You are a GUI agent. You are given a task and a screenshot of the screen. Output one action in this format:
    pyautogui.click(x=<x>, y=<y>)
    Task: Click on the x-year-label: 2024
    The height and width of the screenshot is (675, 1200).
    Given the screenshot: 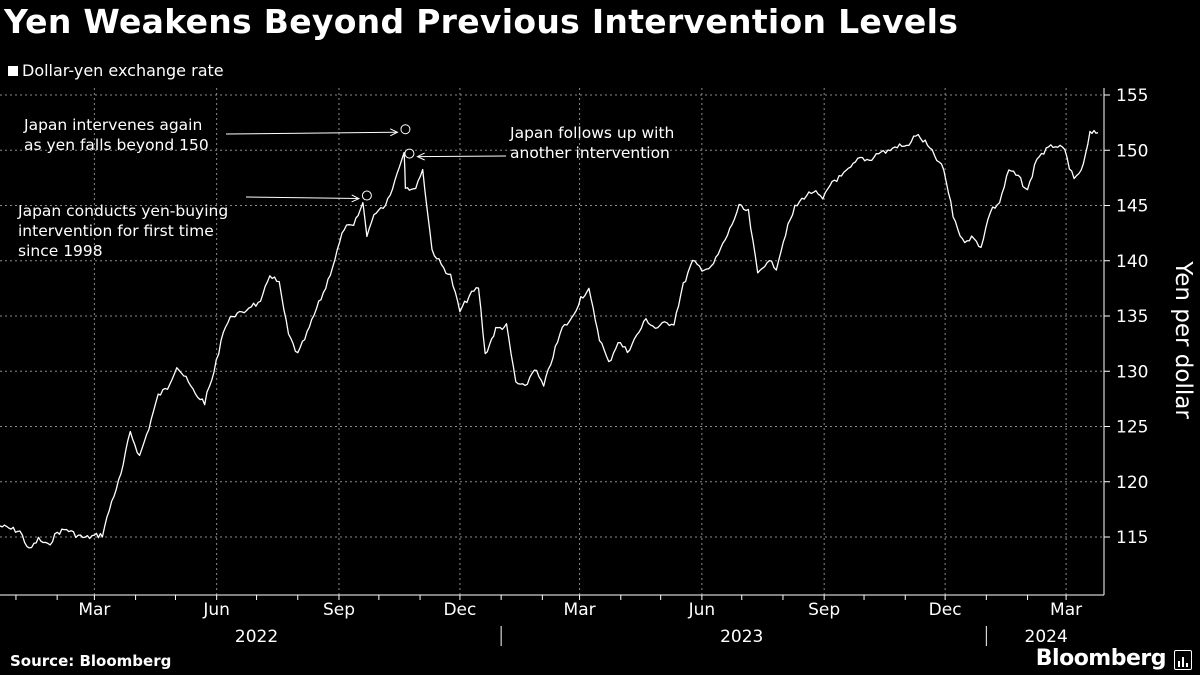 What is the action you would take?
    pyautogui.click(x=1046, y=637)
    